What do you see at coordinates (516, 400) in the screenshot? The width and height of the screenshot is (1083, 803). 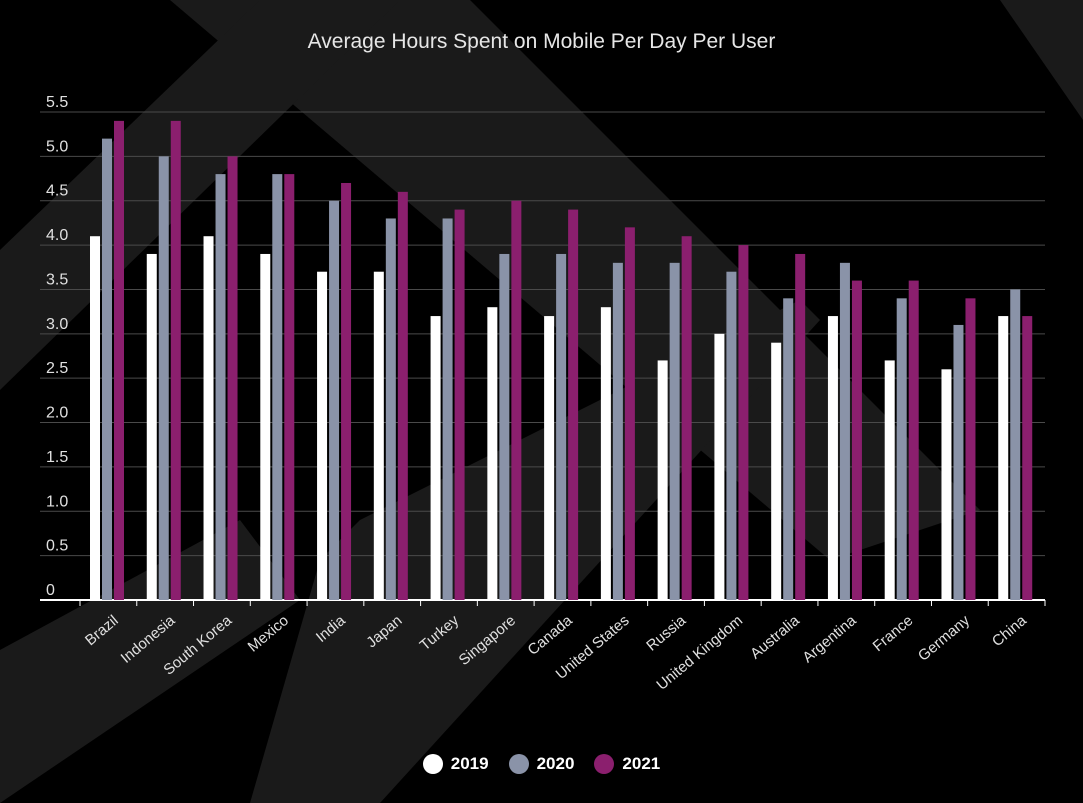 I see `bar-2021-singapore` at bounding box center [516, 400].